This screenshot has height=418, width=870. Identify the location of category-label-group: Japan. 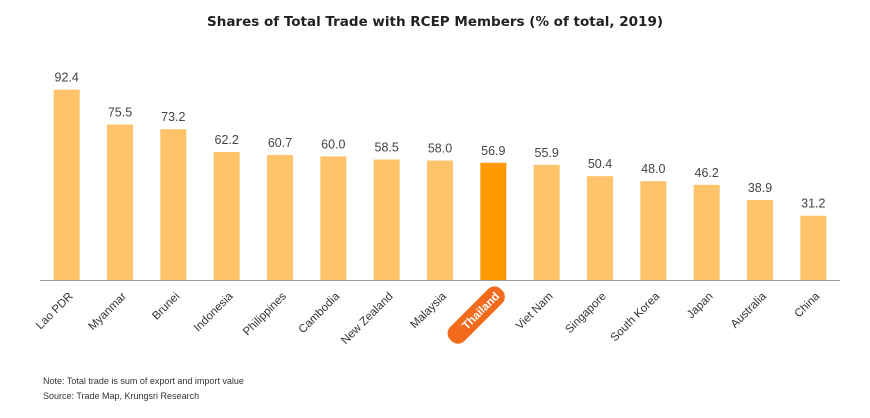
(700, 305).